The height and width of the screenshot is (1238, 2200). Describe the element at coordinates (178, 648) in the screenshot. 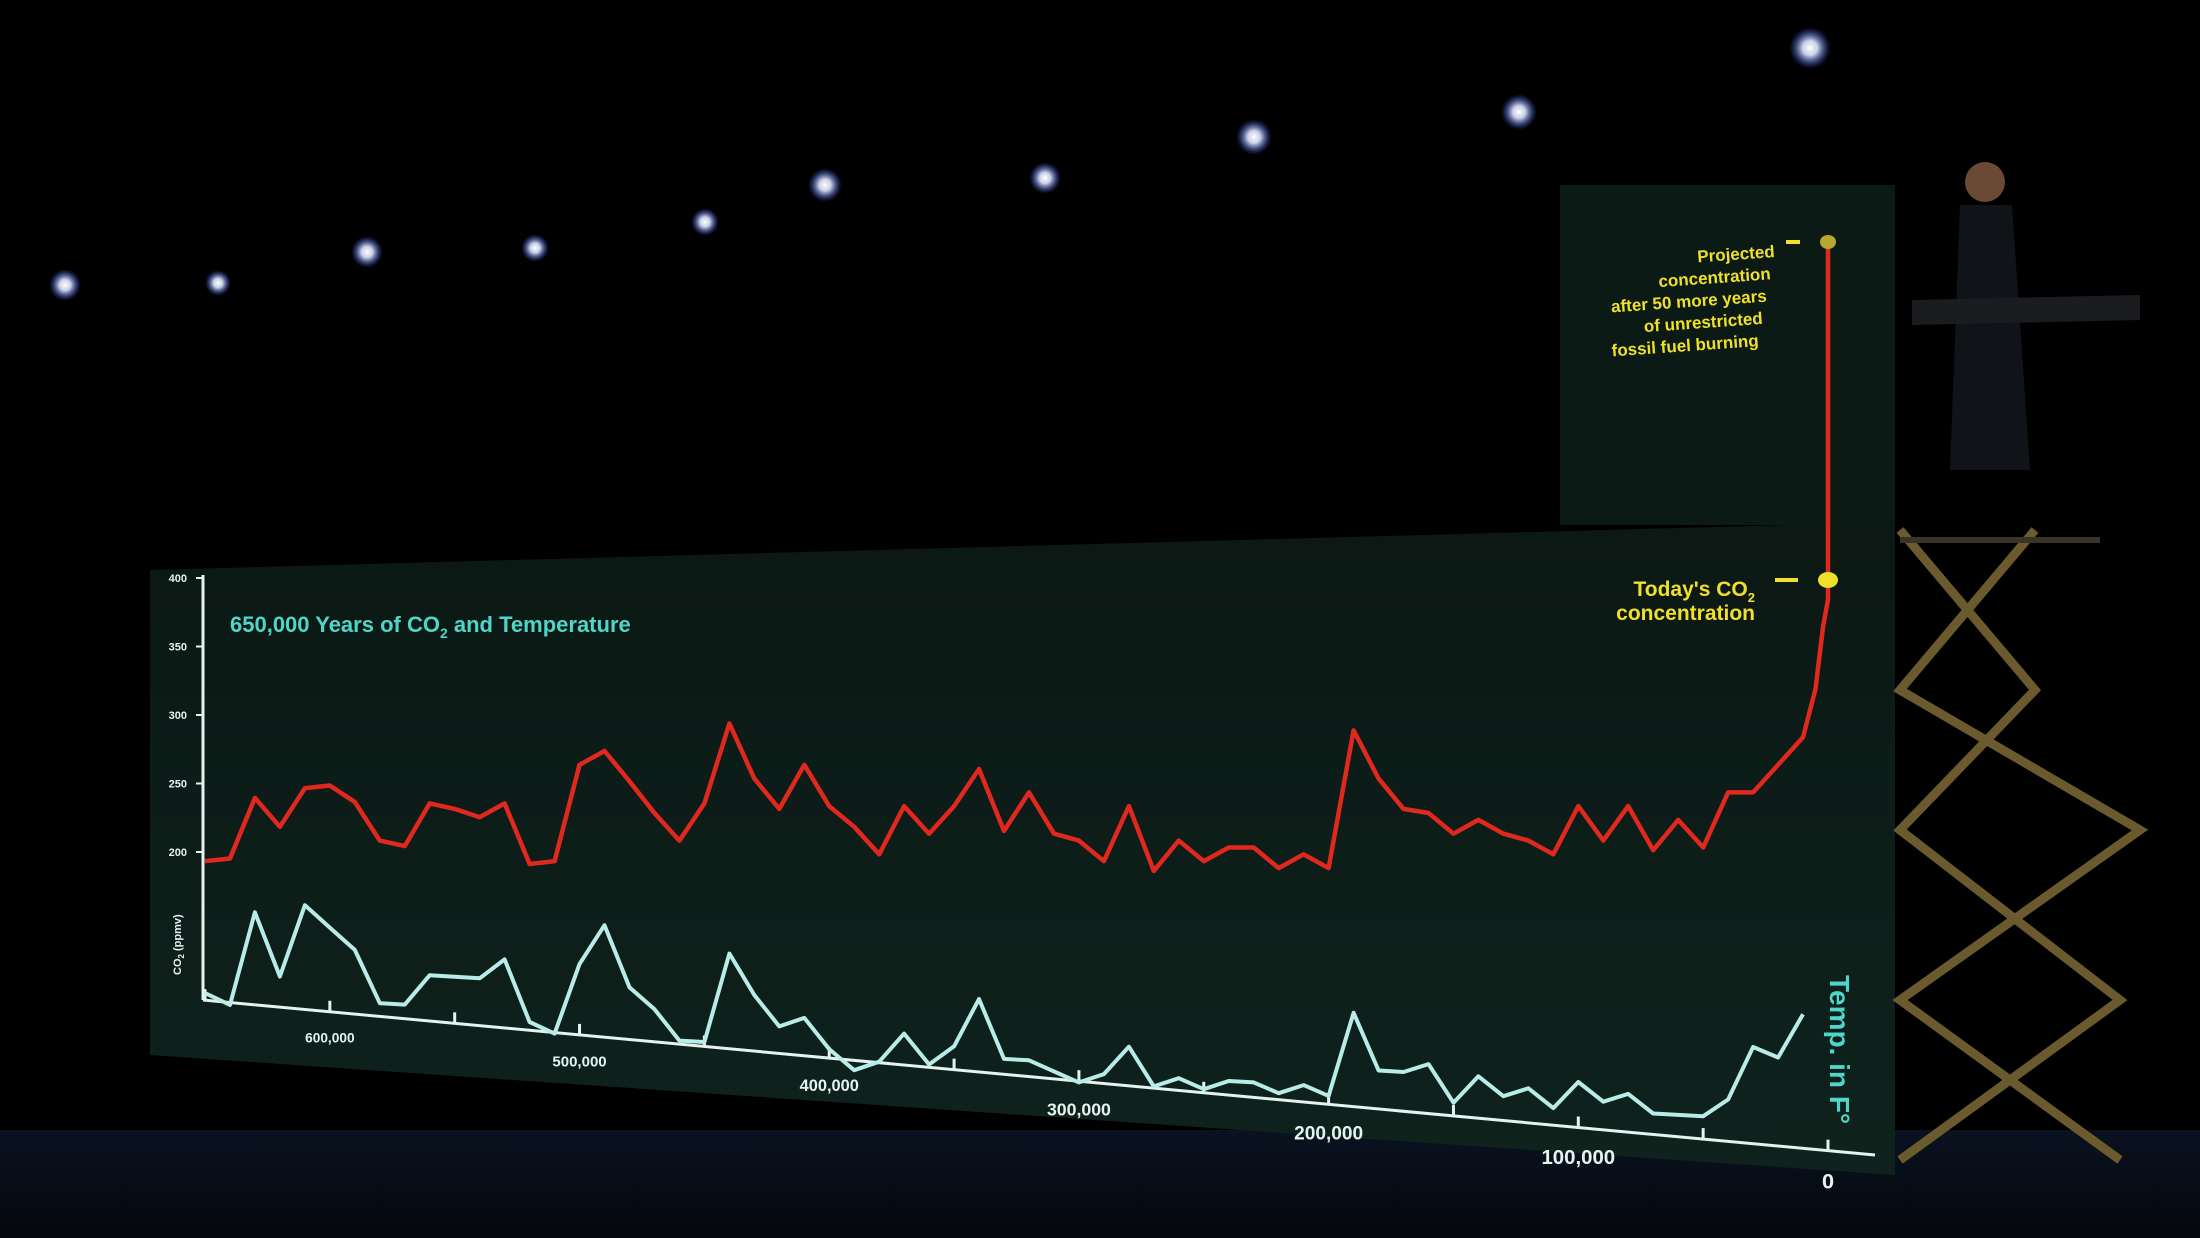

I see `y-tick-label: 350` at that location.